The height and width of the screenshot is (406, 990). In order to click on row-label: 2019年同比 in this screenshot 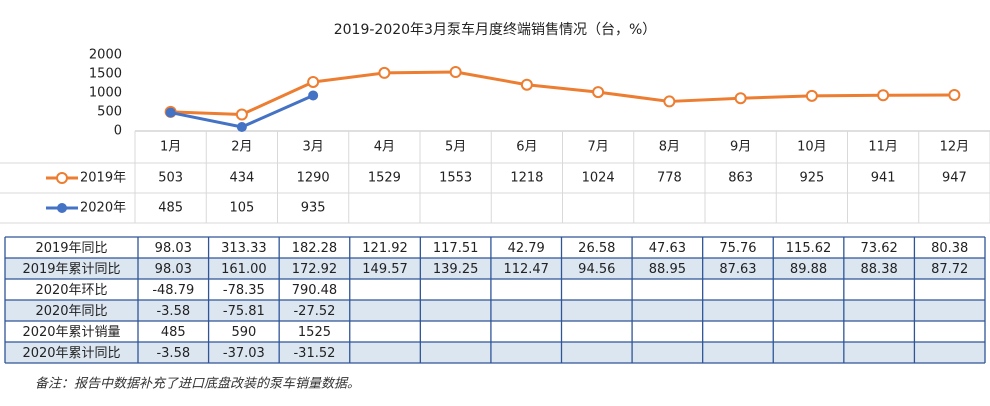, I will do `click(71, 248)`.